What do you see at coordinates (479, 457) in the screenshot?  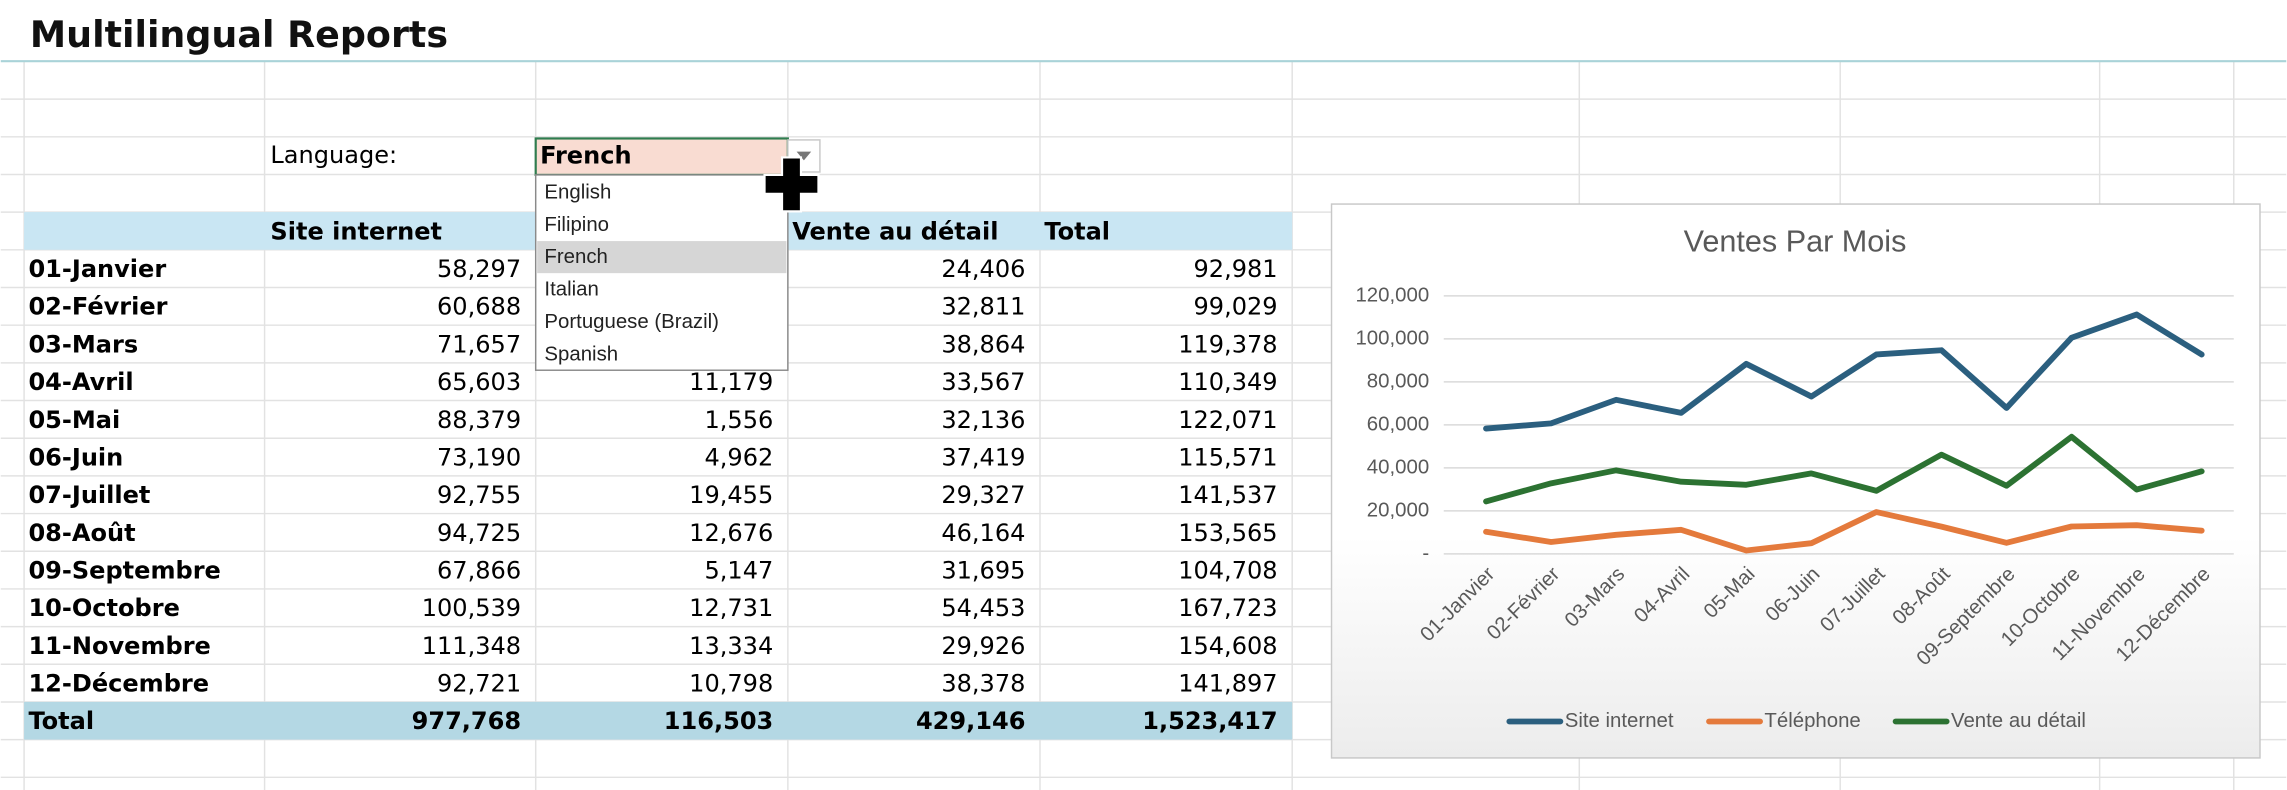 I see `cell-value: 73,190` at bounding box center [479, 457].